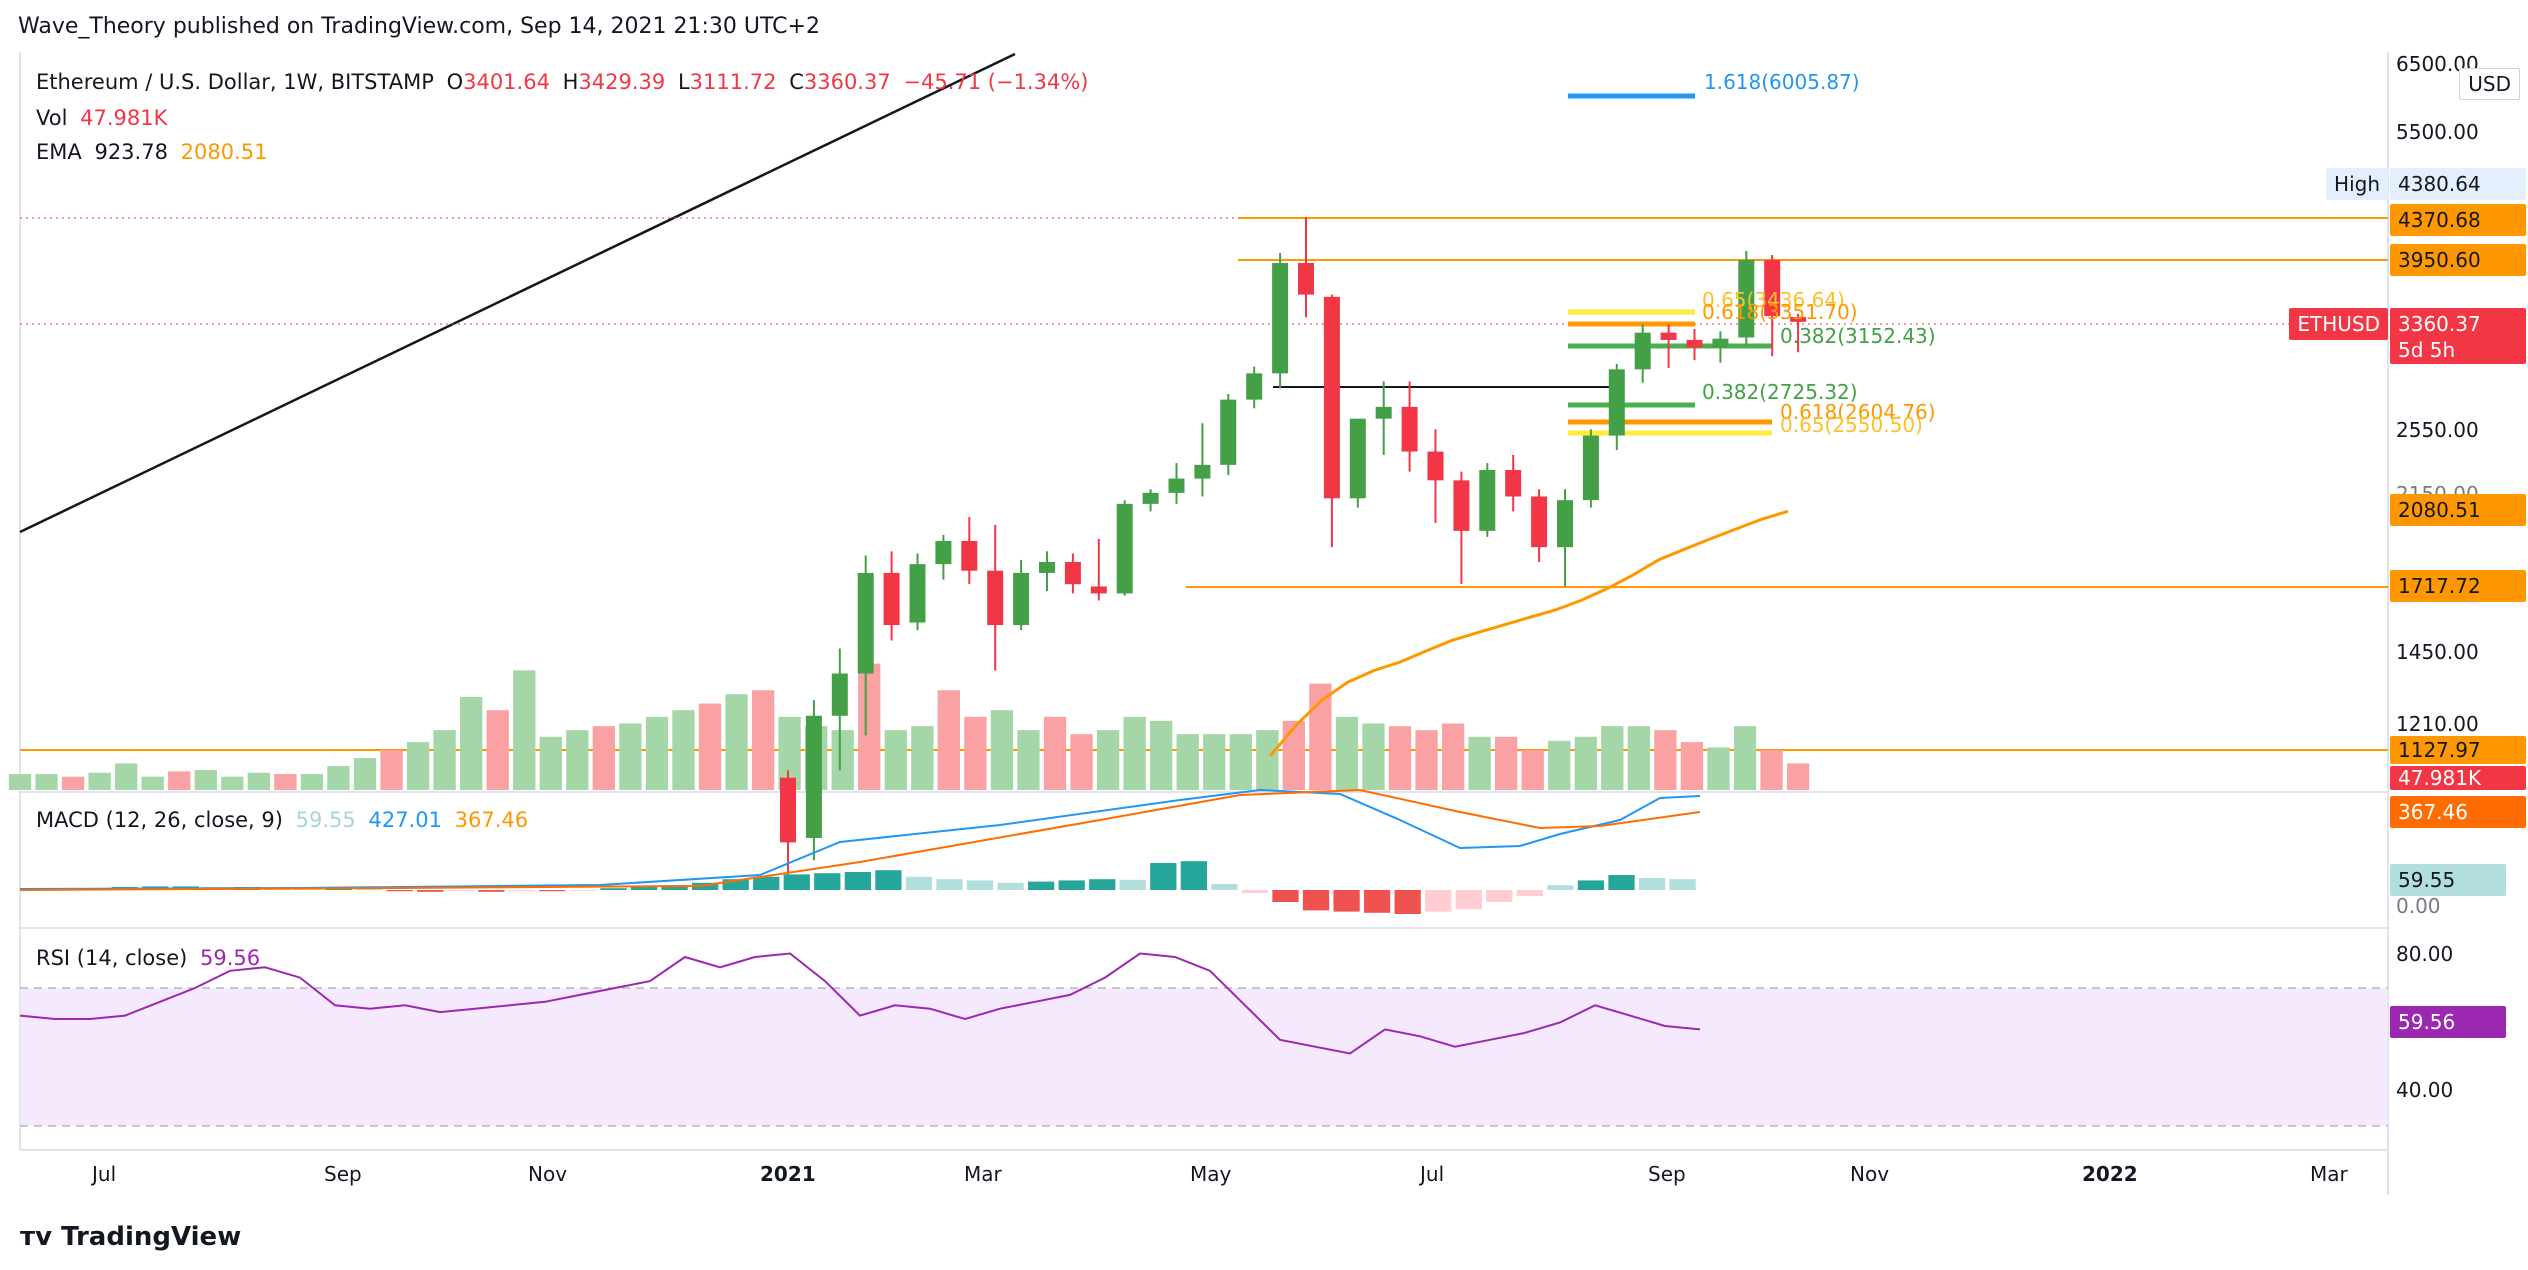  Describe the element at coordinates (104, 1174) in the screenshot. I see `time-axis-label: Jul` at that location.